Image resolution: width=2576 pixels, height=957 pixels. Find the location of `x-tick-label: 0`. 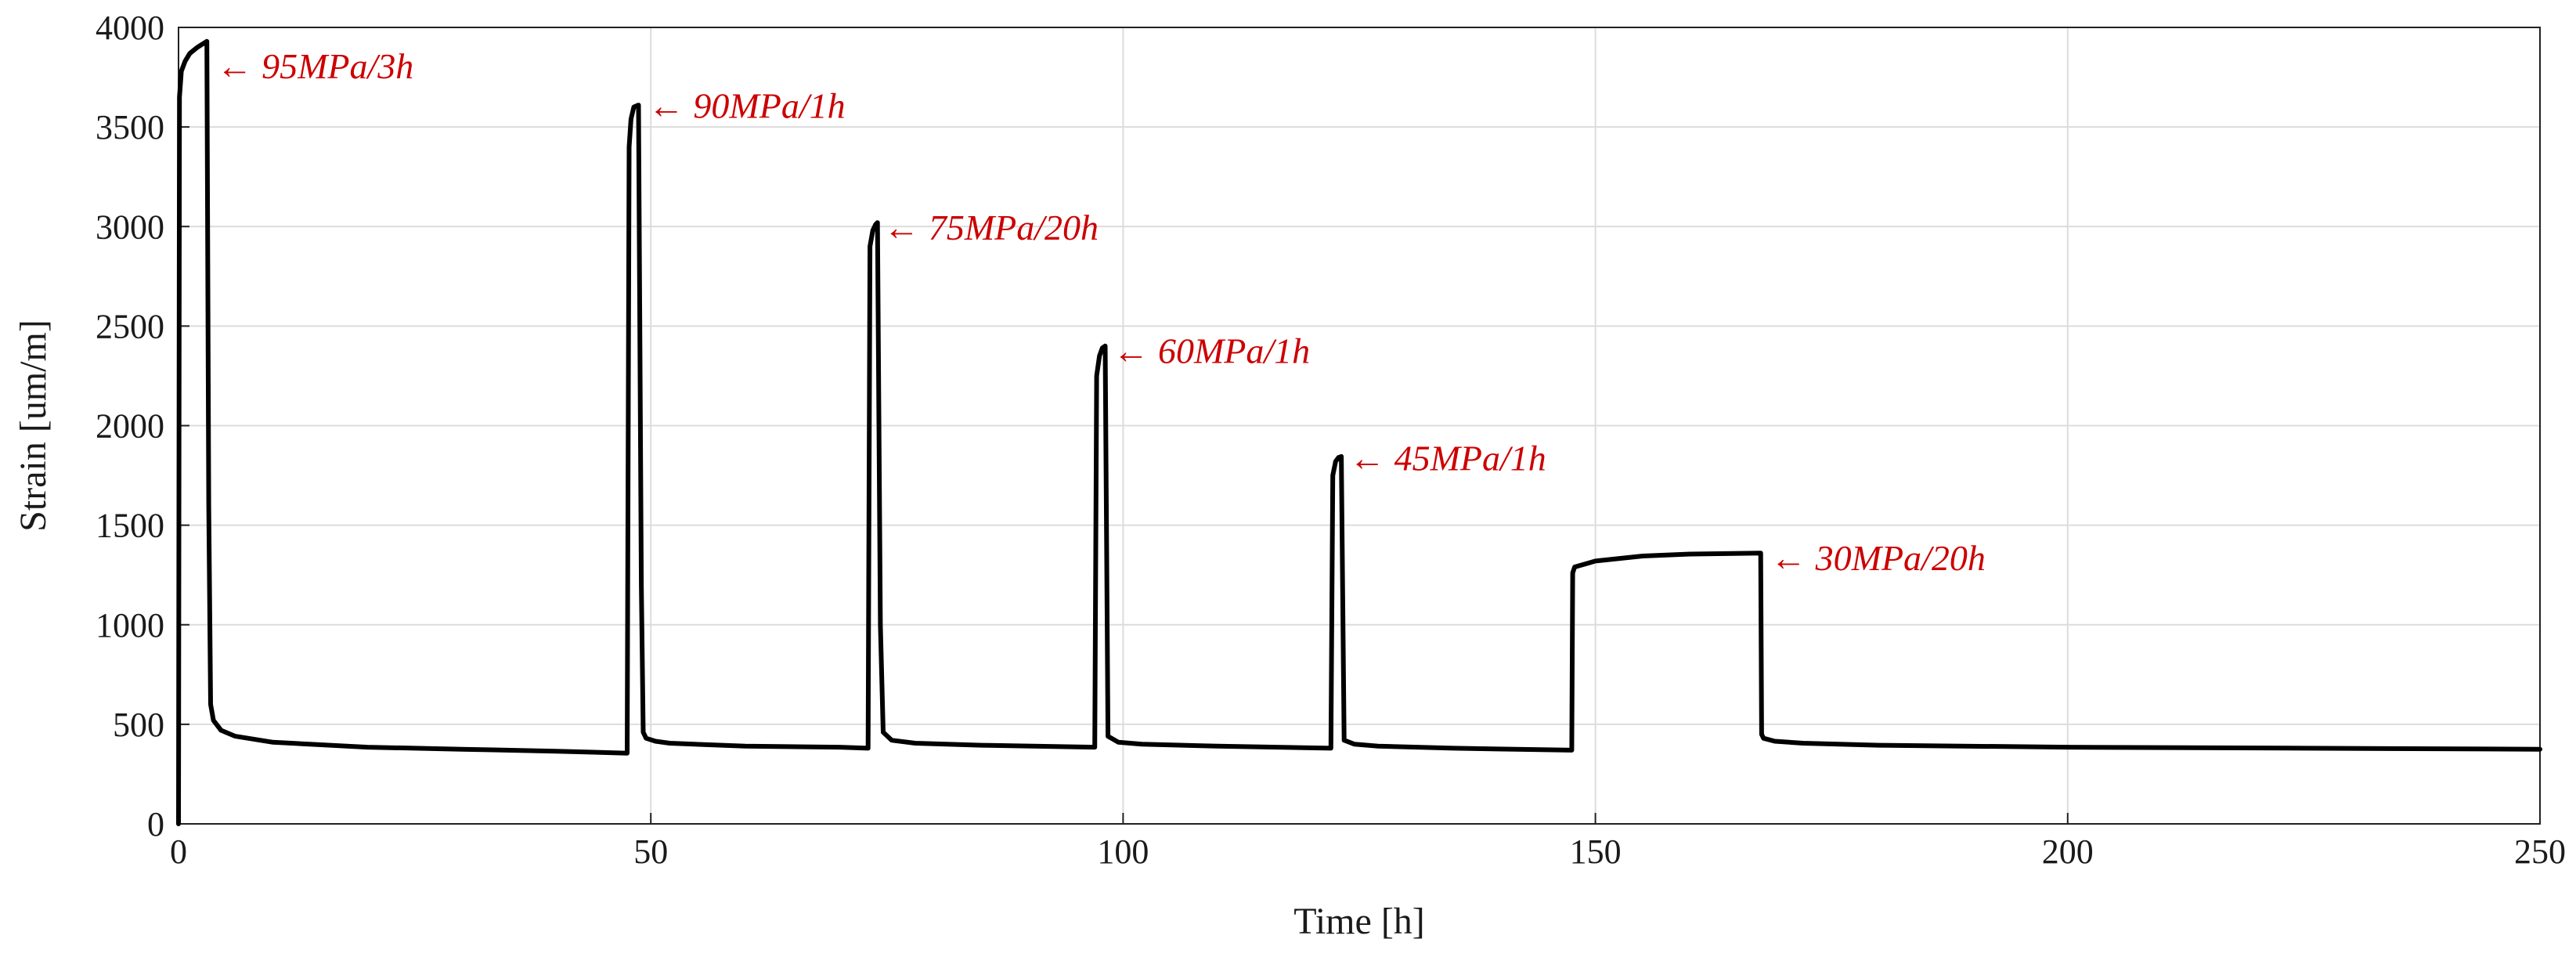

x-tick-label: 0 is located at coordinates (178, 852).